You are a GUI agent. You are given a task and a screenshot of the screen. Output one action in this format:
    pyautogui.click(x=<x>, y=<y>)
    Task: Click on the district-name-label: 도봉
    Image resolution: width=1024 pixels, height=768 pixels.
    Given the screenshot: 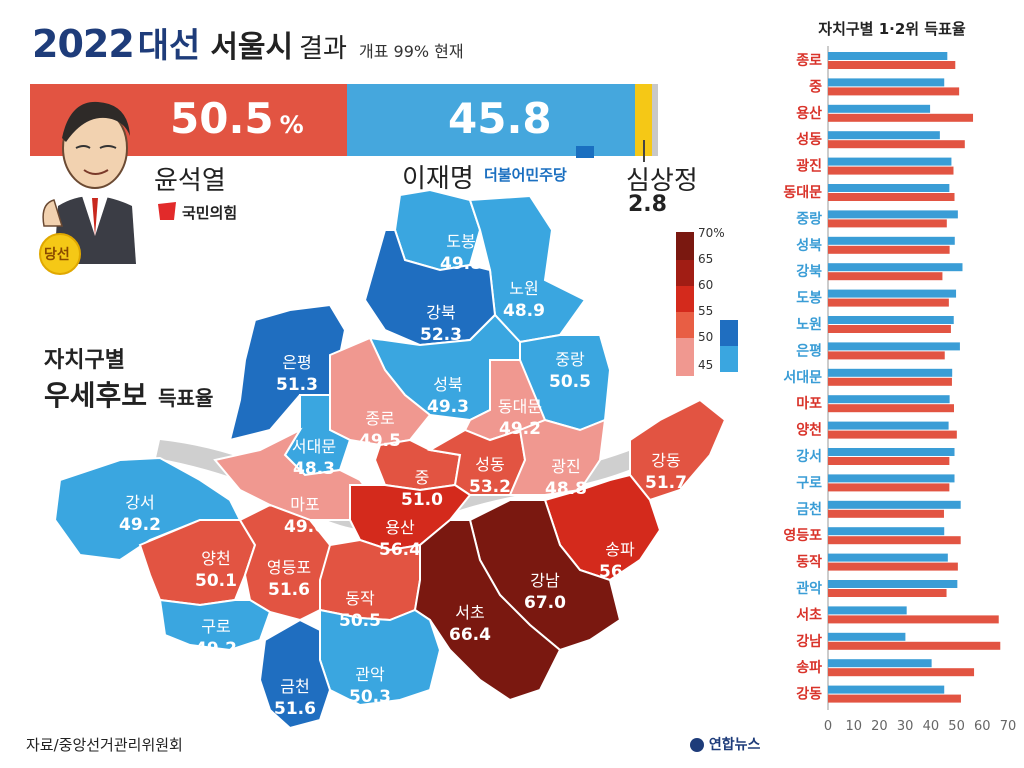 What is the action you would take?
    pyautogui.click(x=460, y=241)
    